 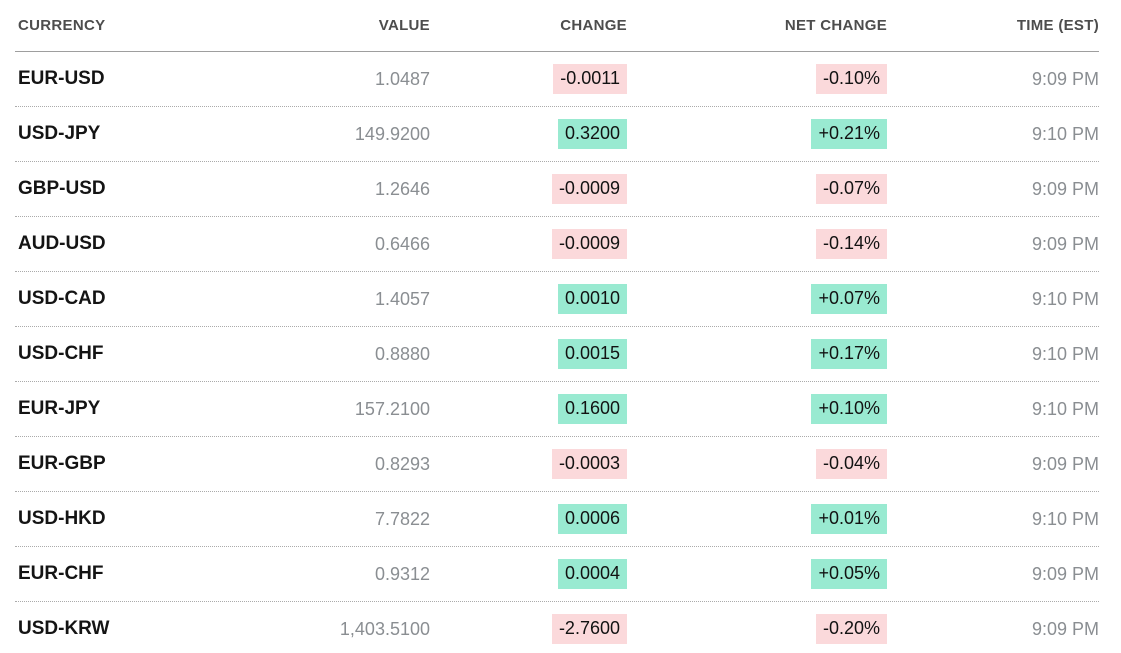 What do you see at coordinates (528, 464) in the screenshot?
I see `change-cell: -0.0003` at bounding box center [528, 464].